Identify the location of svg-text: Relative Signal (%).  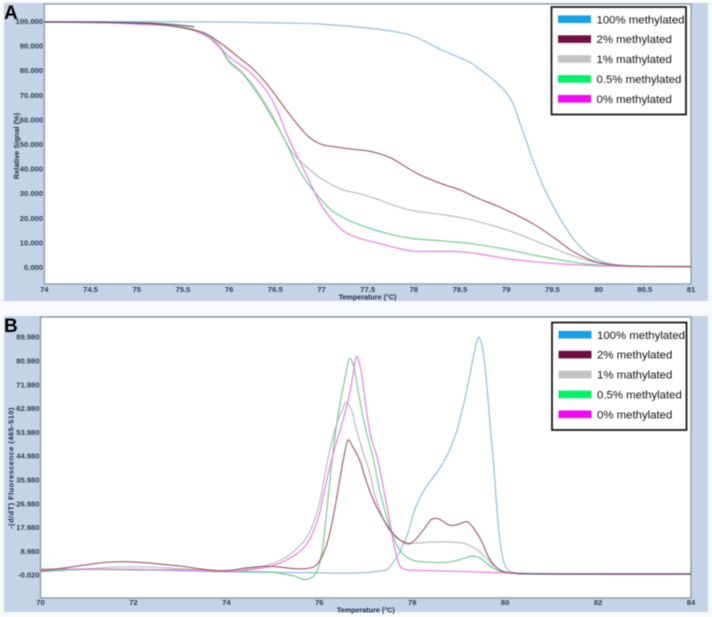
(16, 145).